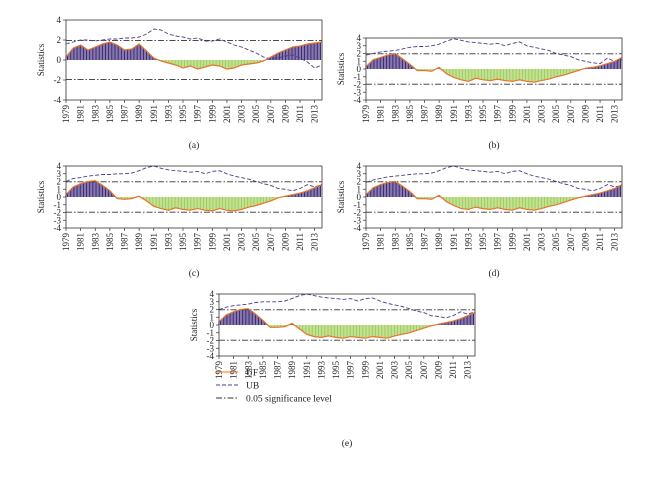 The image size is (660, 484). I want to click on panel-label: (e), so click(347, 443).